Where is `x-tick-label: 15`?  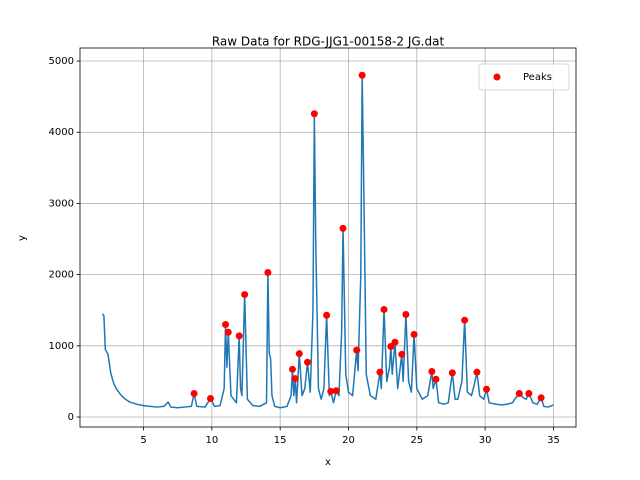
x-tick-label: 15 is located at coordinates (280, 440).